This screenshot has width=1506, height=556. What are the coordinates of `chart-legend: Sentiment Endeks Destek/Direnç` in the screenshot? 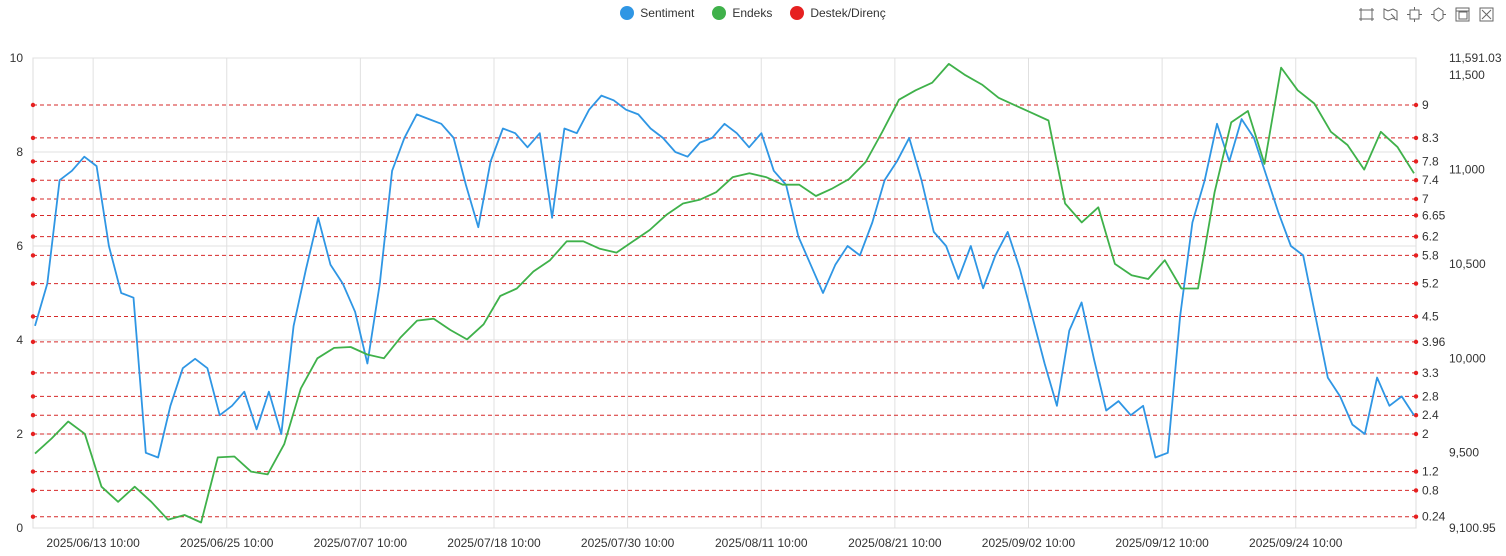 It's located at (753, 13).